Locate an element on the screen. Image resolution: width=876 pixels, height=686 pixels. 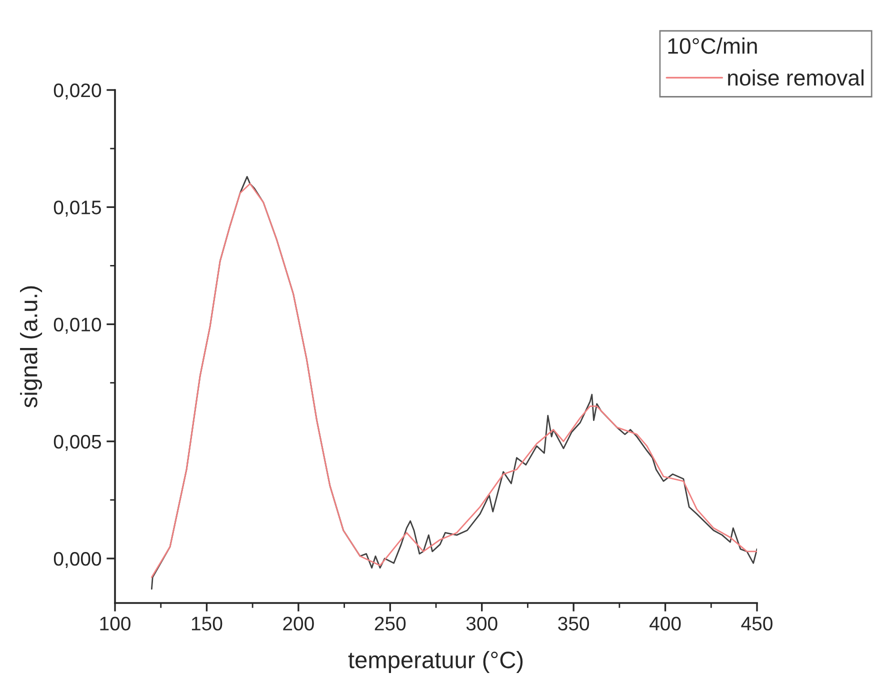
x-tick-label: 350 is located at coordinates (574, 623).